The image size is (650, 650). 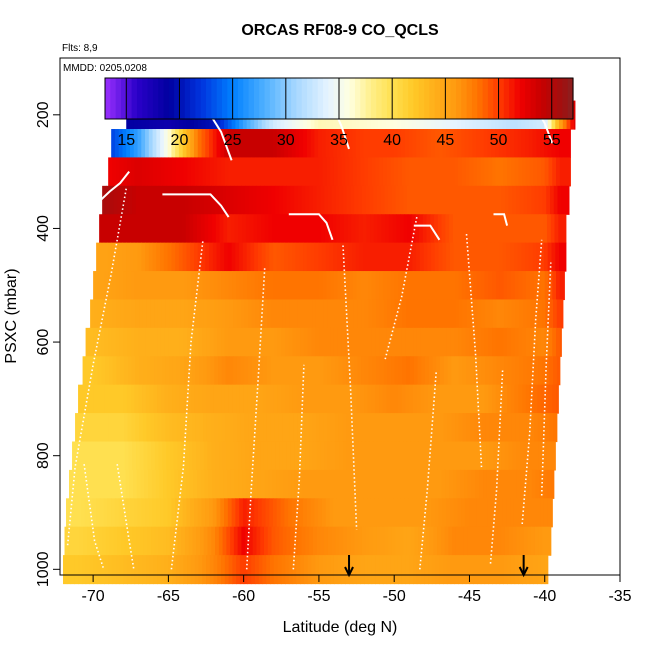 I want to click on pressure-band, so click(x=318, y=399).